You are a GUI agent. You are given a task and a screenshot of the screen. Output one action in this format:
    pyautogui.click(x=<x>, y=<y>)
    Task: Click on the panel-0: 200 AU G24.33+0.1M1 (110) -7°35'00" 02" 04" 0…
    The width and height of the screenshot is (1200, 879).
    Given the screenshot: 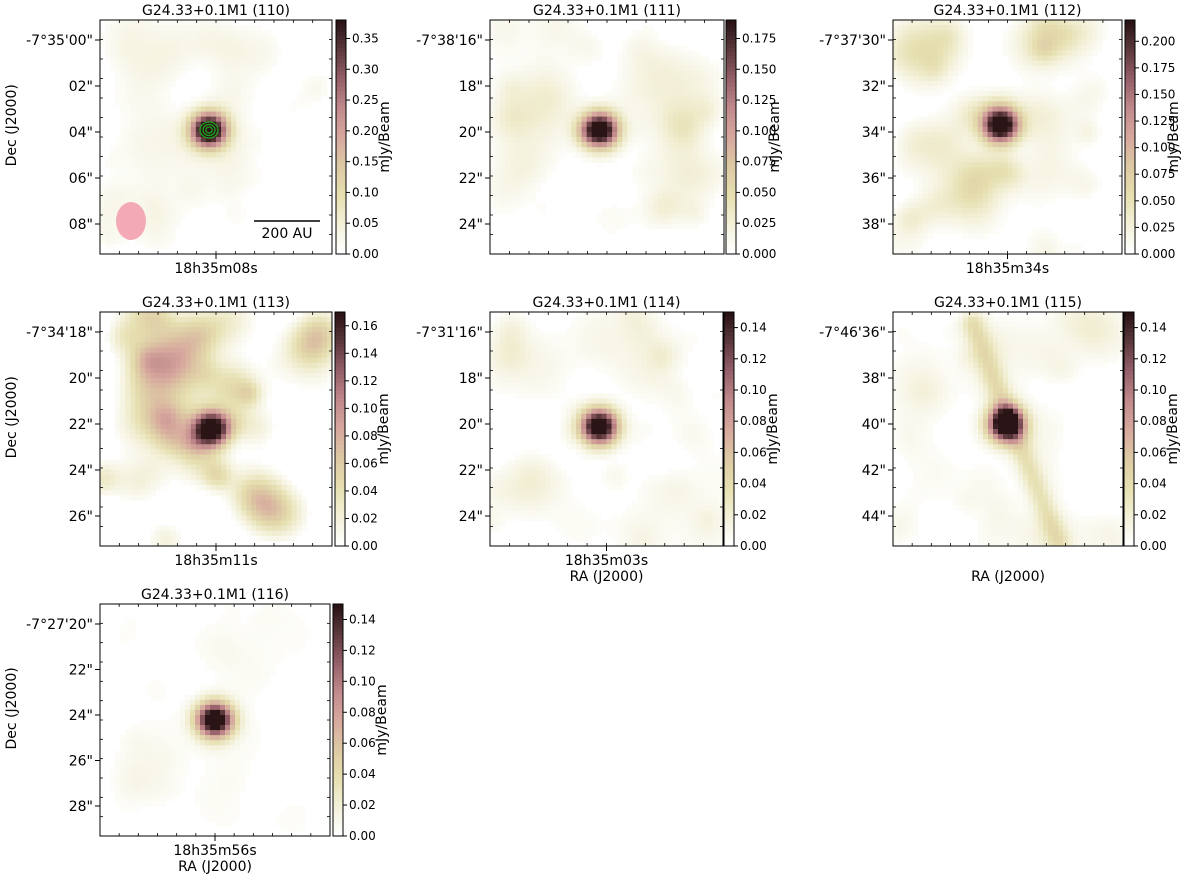 What is the action you would take?
    pyautogui.click(x=198, y=140)
    